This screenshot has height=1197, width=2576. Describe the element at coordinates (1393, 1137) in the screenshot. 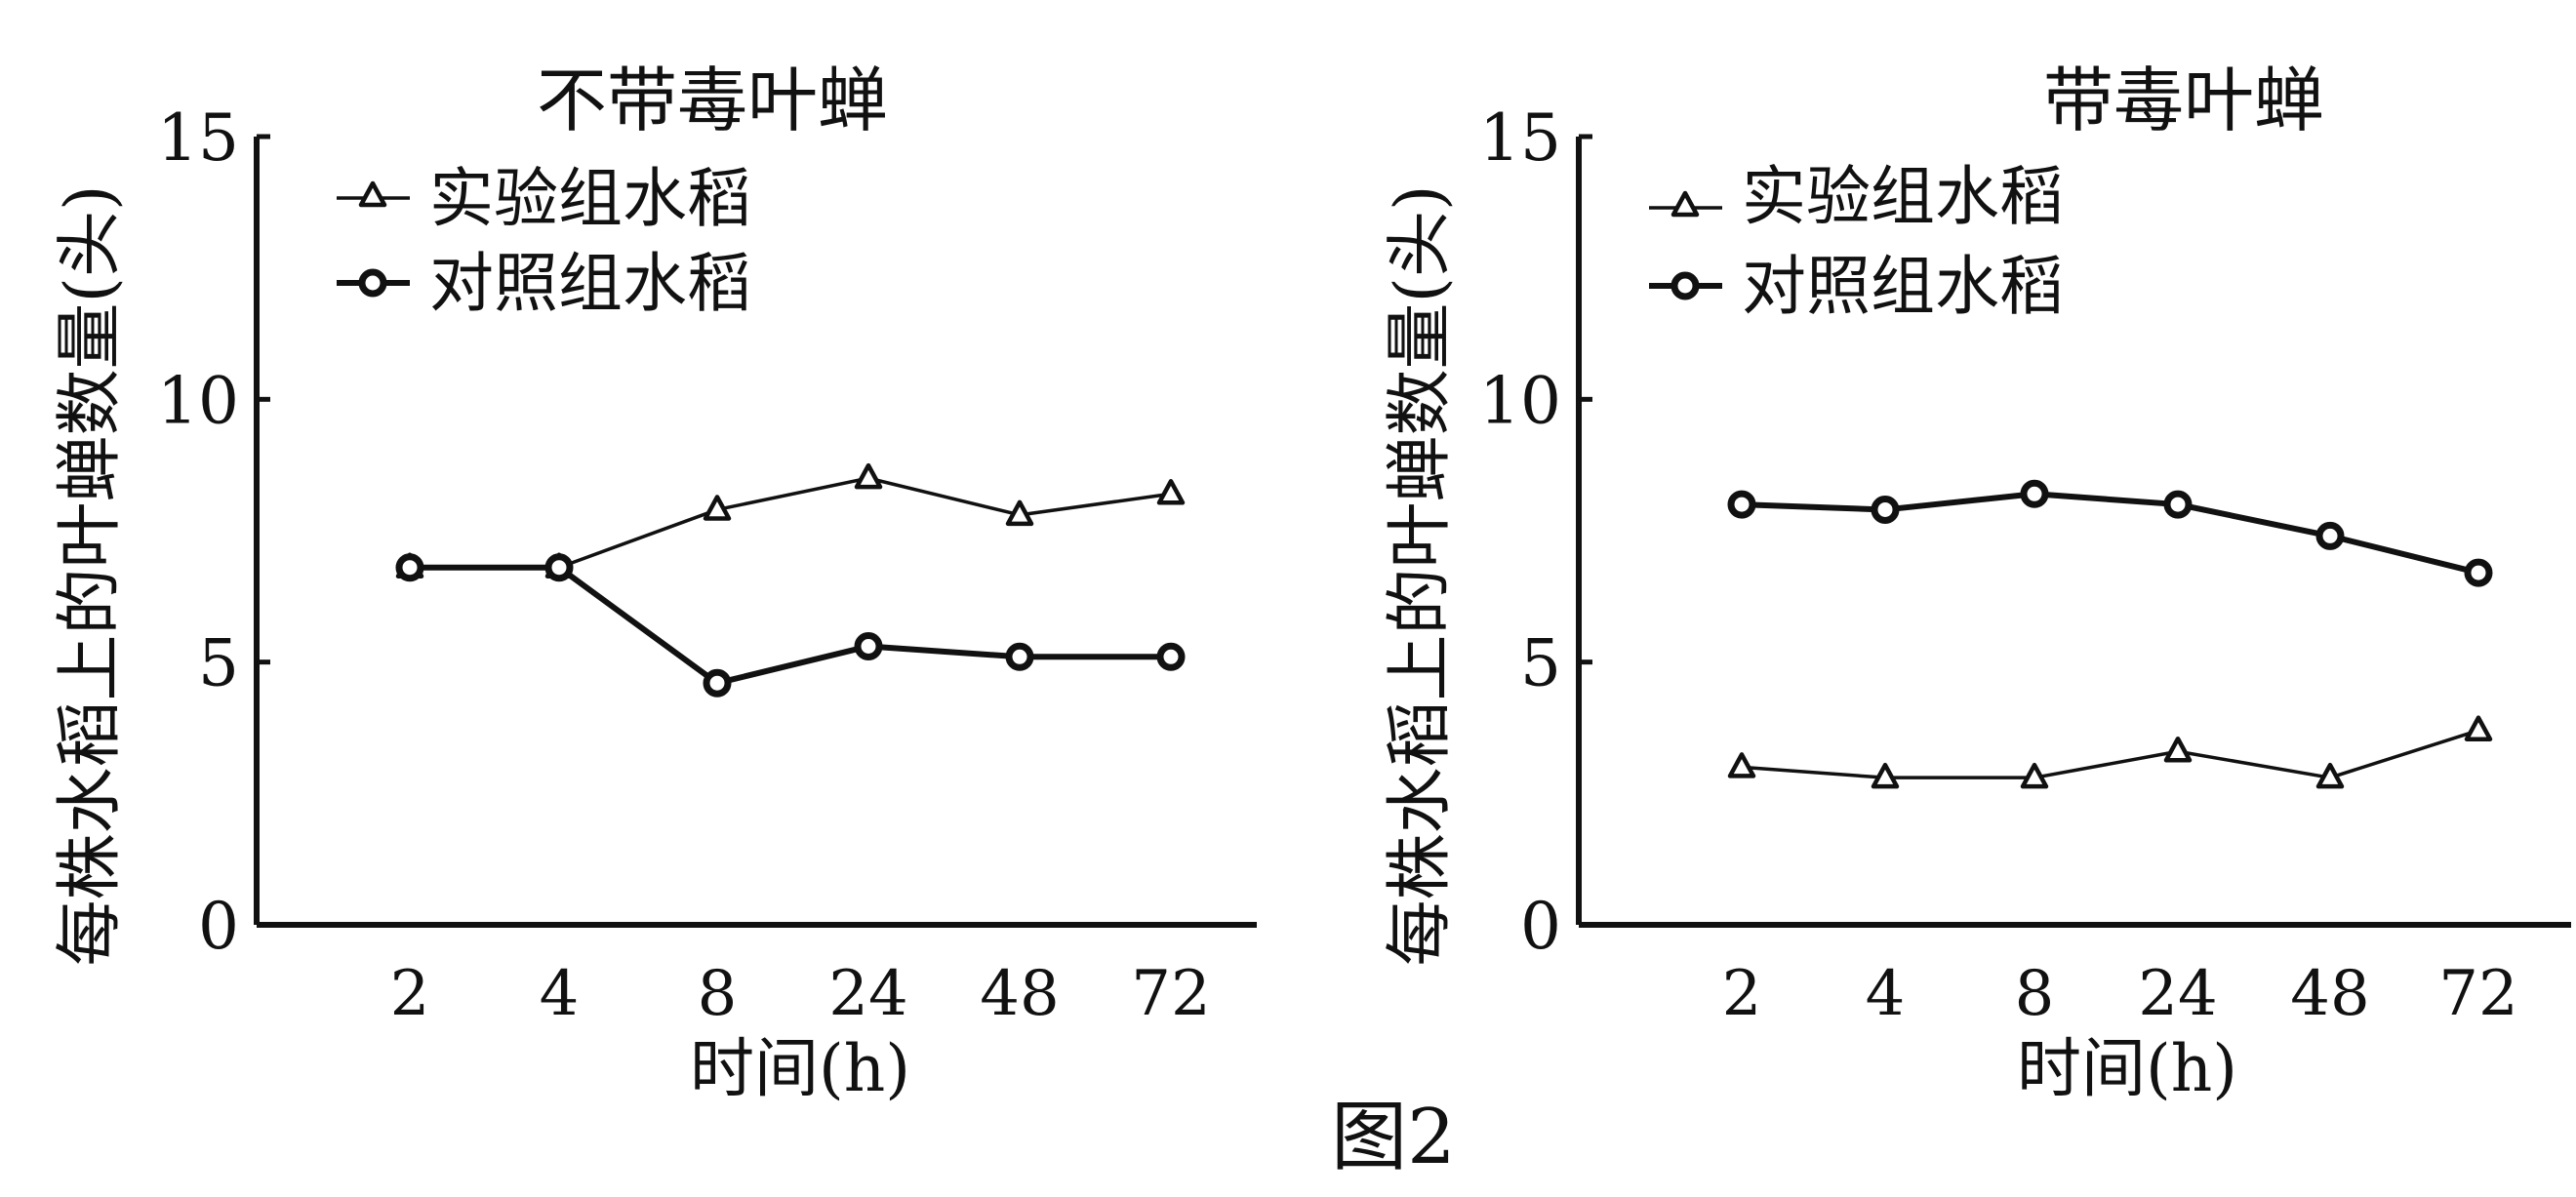

I see `figure-caption: 图2` at that location.